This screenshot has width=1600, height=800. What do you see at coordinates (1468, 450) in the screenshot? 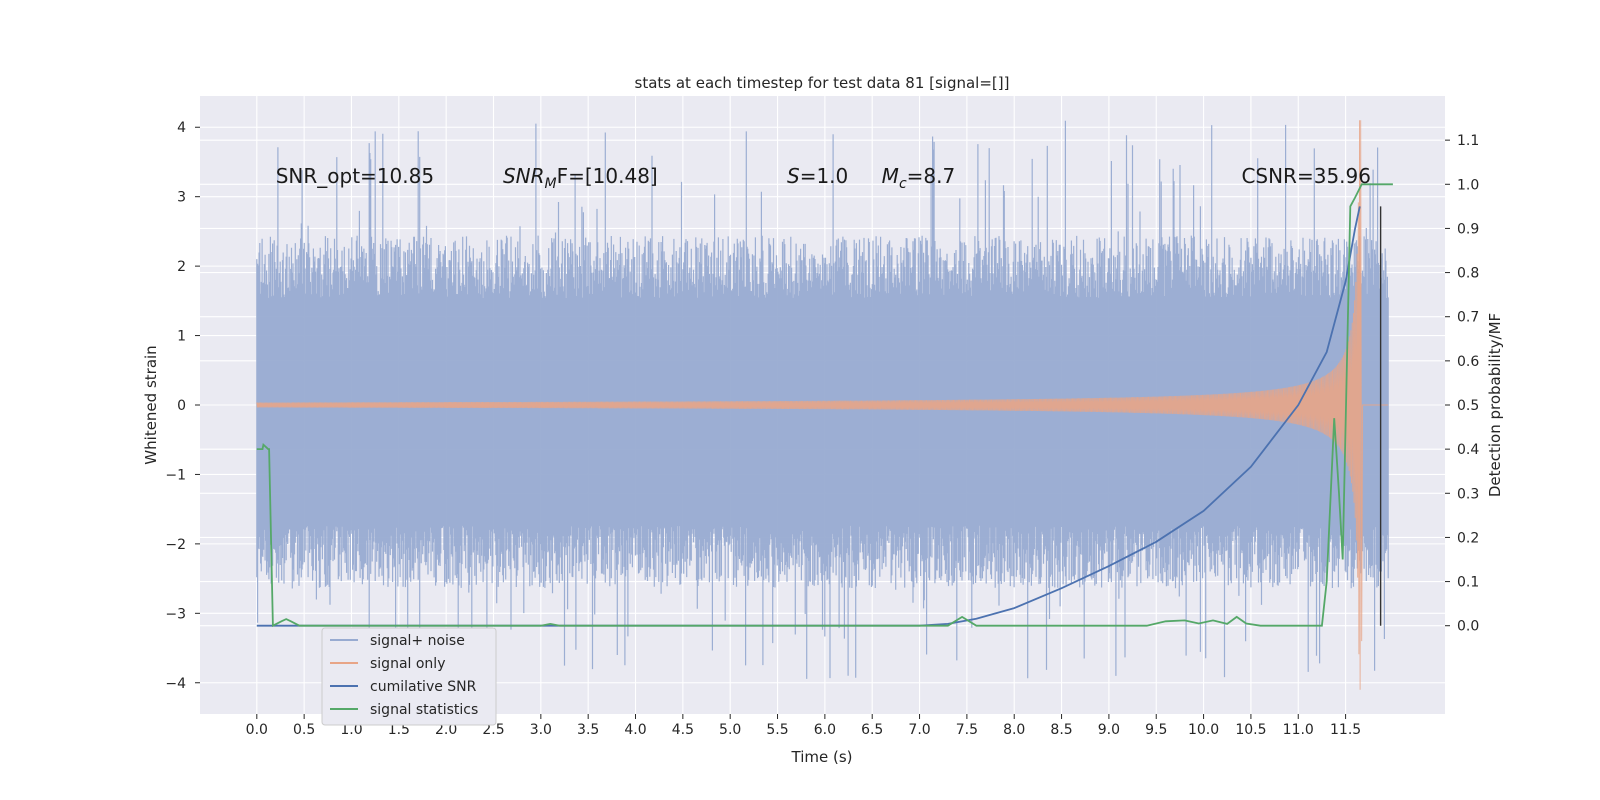
I see `y-right-tick-label: 0.4` at bounding box center [1468, 450].